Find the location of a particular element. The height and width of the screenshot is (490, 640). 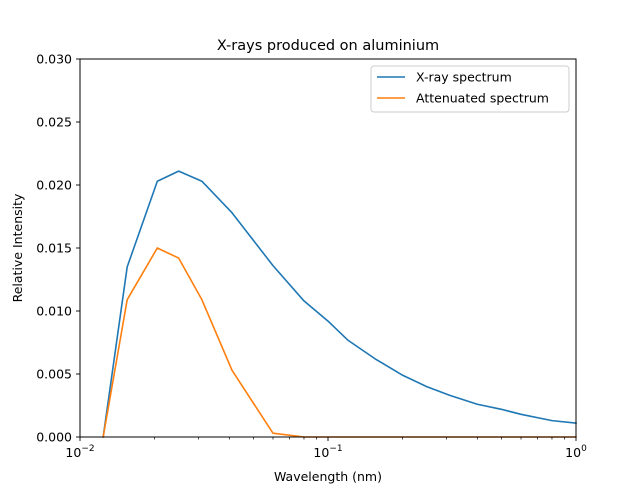

legend-box is located at coordinates (470, 89).